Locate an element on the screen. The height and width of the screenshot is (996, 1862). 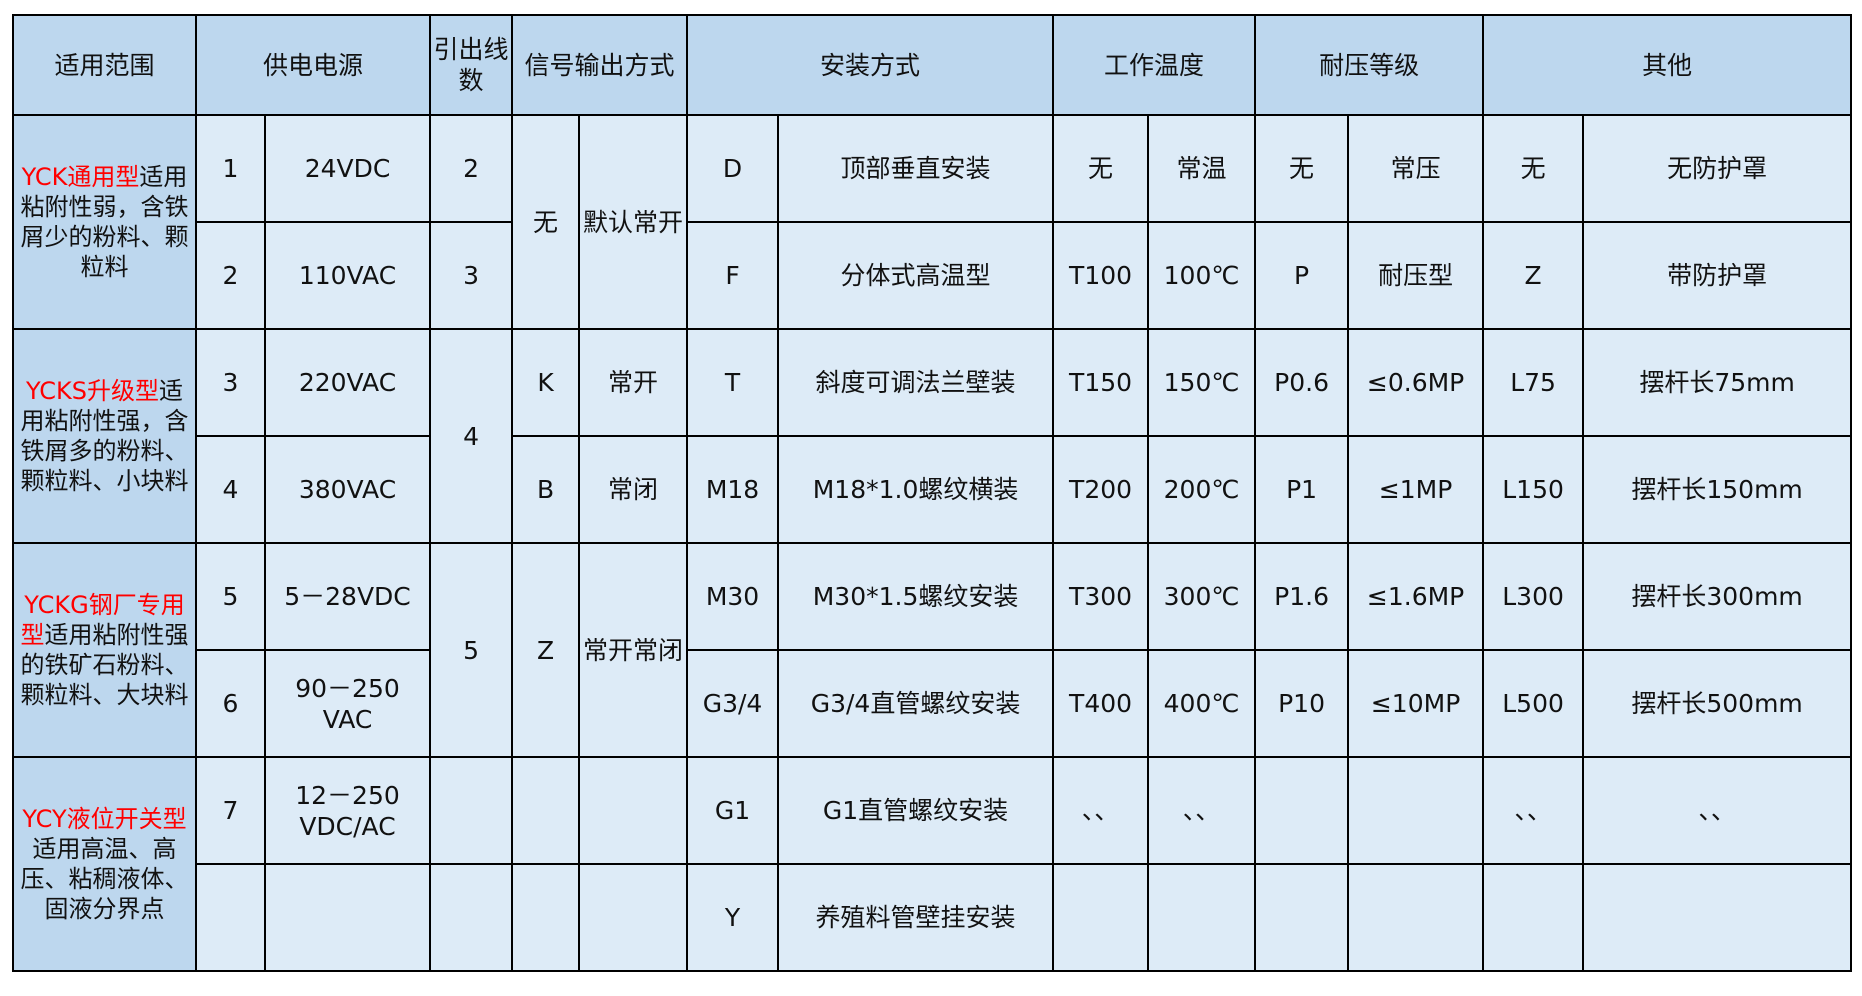
table-cell: 4 is located at coordinates (471, 436).